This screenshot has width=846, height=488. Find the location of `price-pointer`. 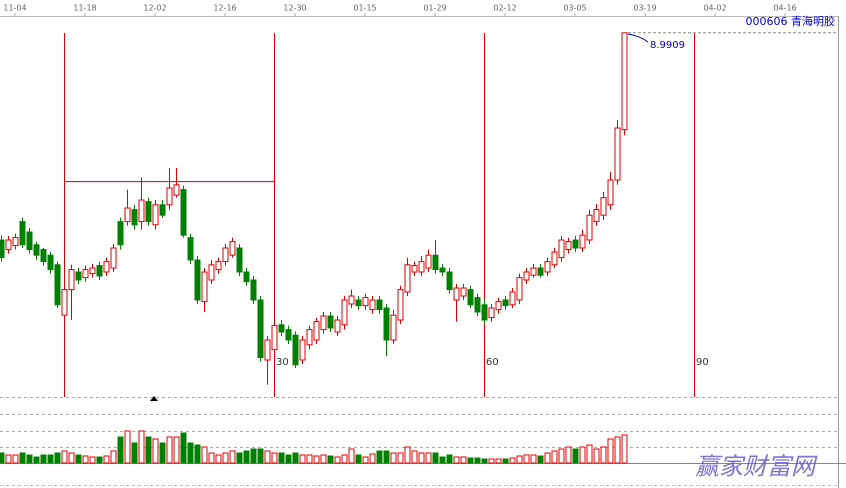

price-pointer is located at coordinates (638, 38).